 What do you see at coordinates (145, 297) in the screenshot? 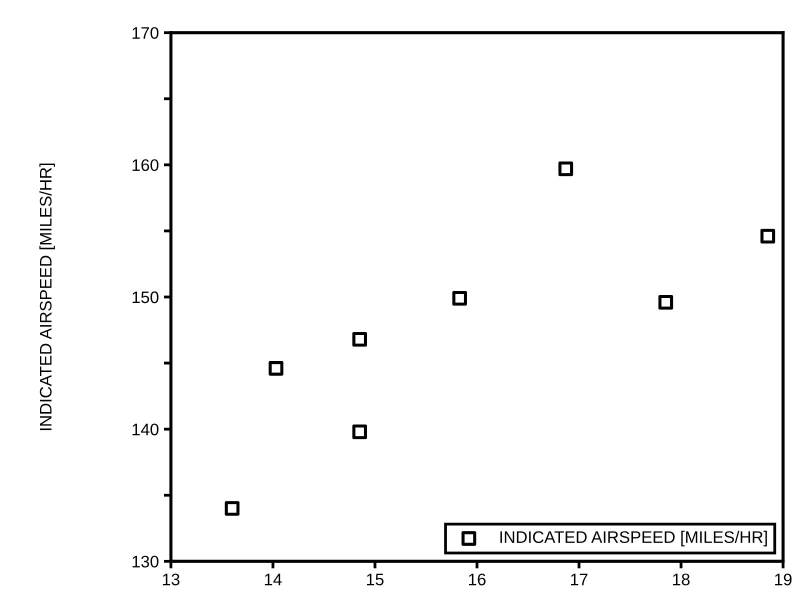
I see `y-tick-label: 150` at bounding box center [145, 297].